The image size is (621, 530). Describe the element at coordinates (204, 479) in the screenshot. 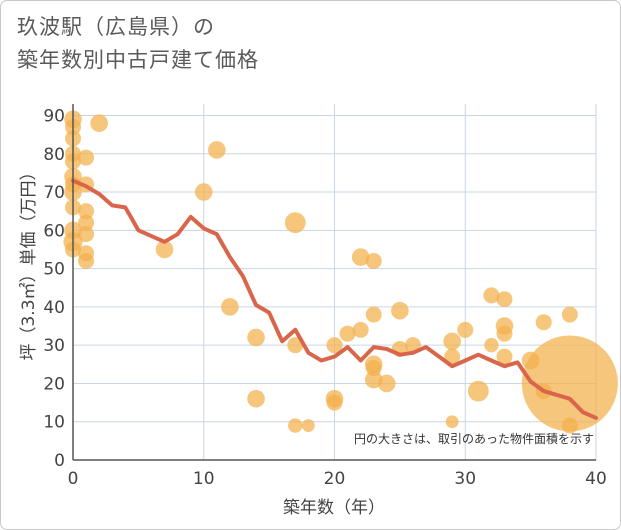

I see `x-tick-label: 10` at that location.